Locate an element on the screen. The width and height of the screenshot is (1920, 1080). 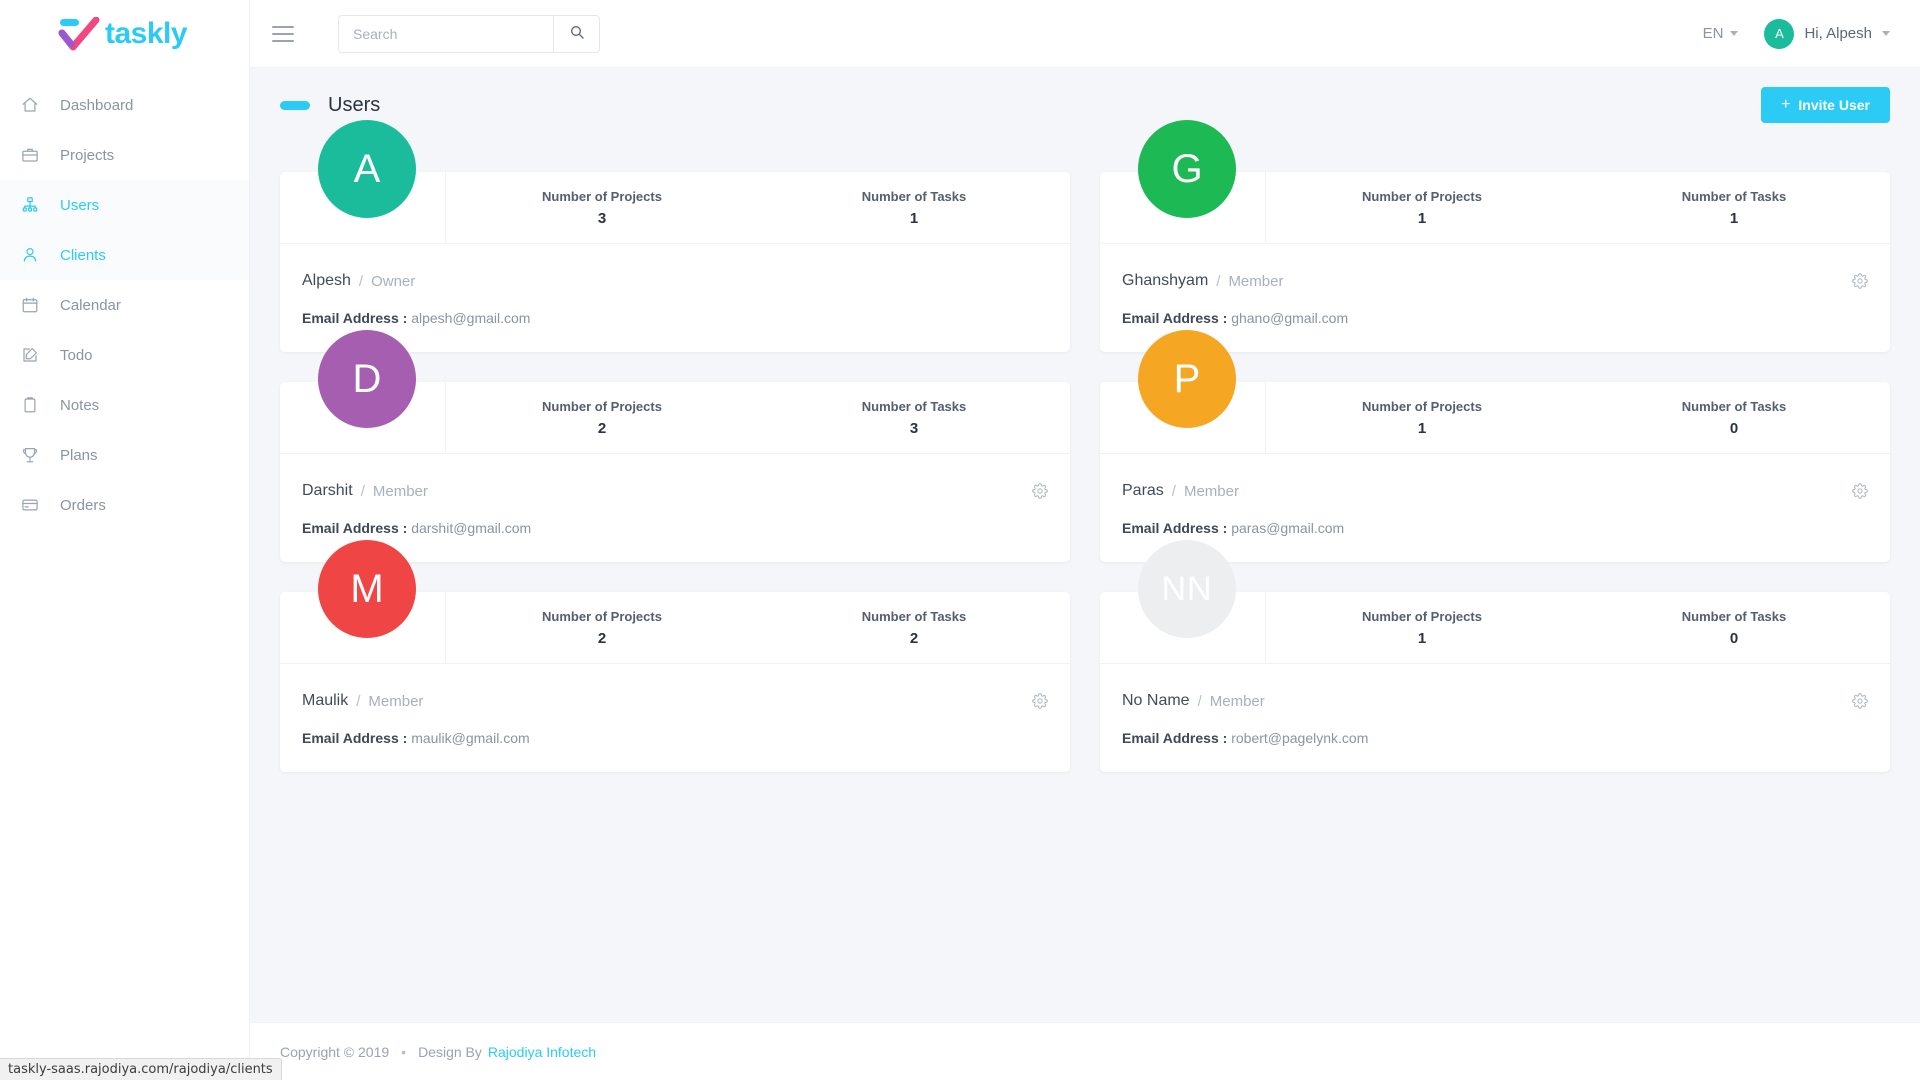
stat-value: 0 is located at coordinates (1734, 638).